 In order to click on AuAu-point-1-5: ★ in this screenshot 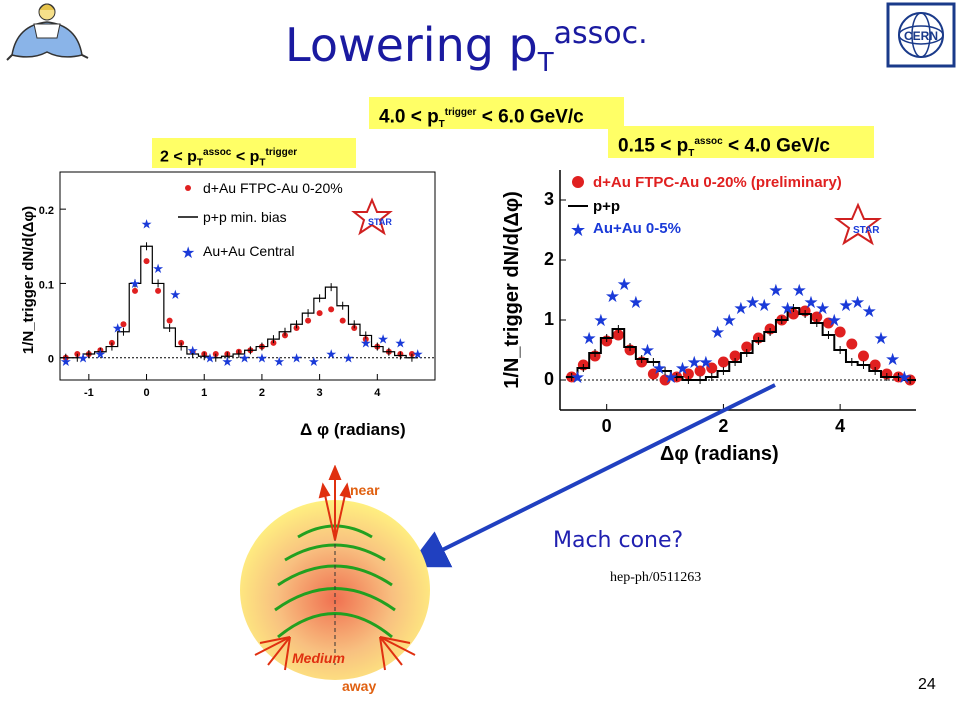, I will do `click(635, 302)`.